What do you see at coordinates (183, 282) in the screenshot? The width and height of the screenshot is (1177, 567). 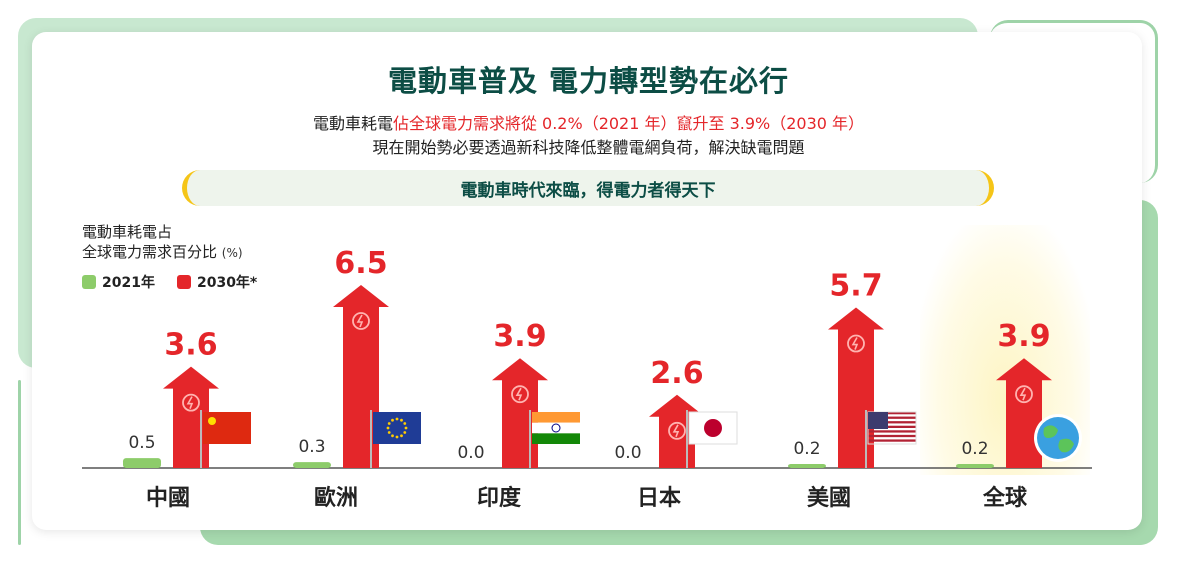 I see `legend-swatch-red` at bounding box center [183, 282].